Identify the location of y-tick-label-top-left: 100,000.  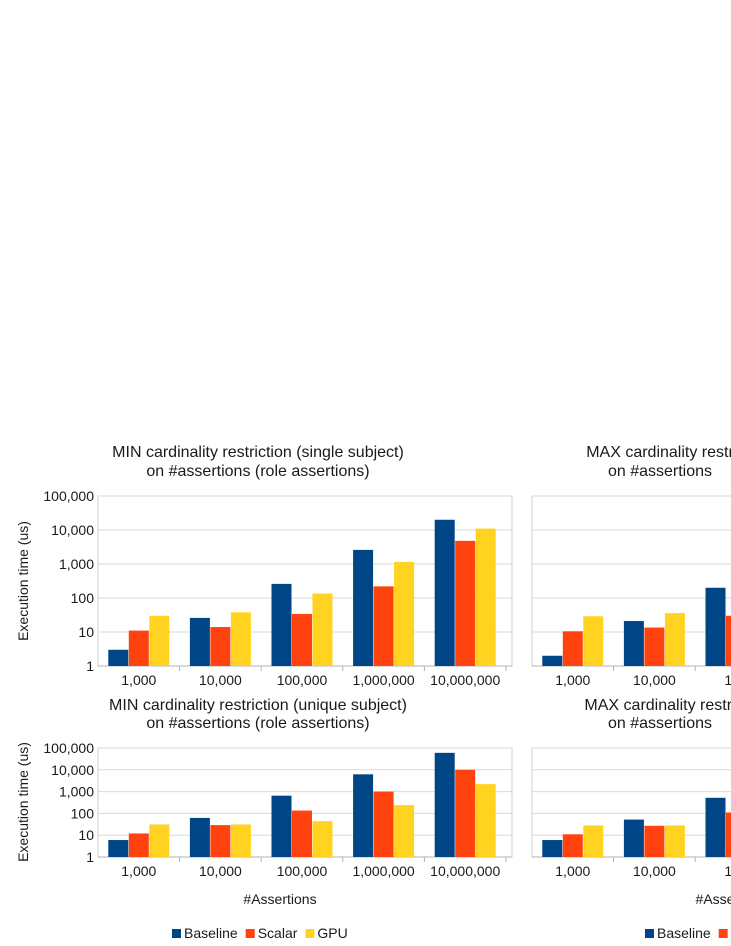
(68, 496).